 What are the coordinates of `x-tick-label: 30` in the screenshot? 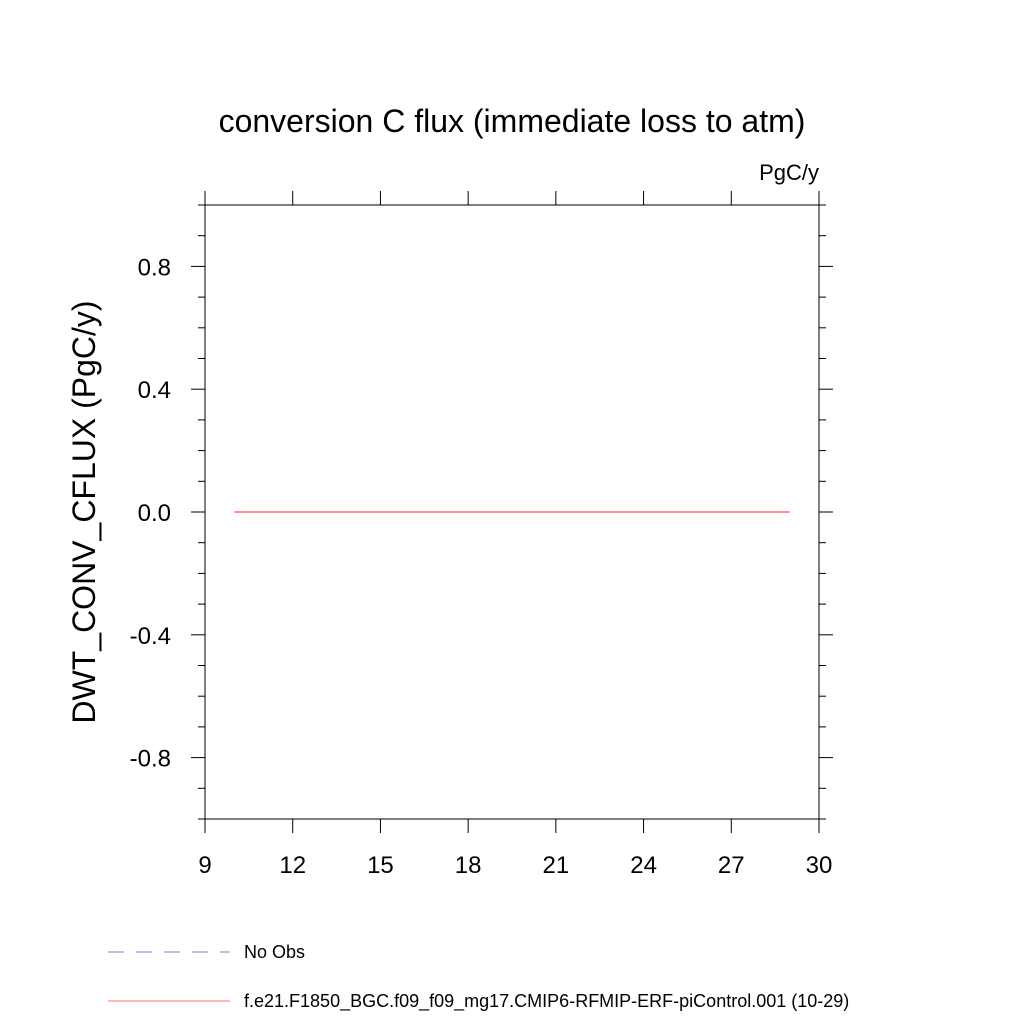 It's located at (819, 865).